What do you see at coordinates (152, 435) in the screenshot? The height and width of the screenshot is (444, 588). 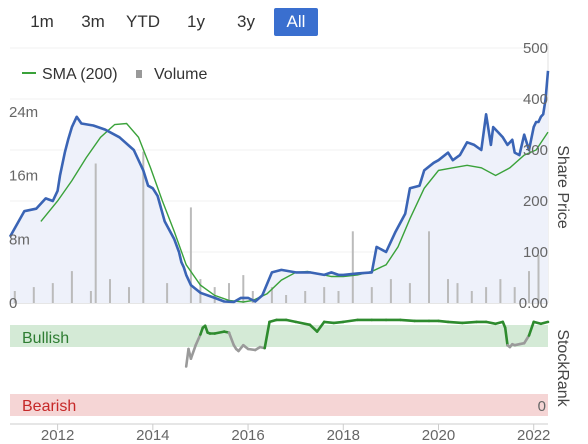 I see `x-tick-label: 2014` at bounding box center [152, 435].